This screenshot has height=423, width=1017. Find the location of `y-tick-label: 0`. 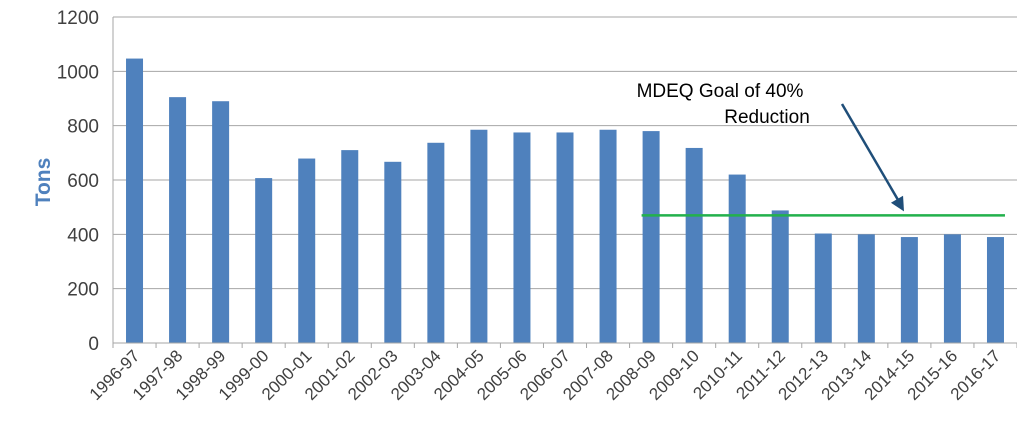

y-tick-label: 0 is located at coordinates (93, 344).